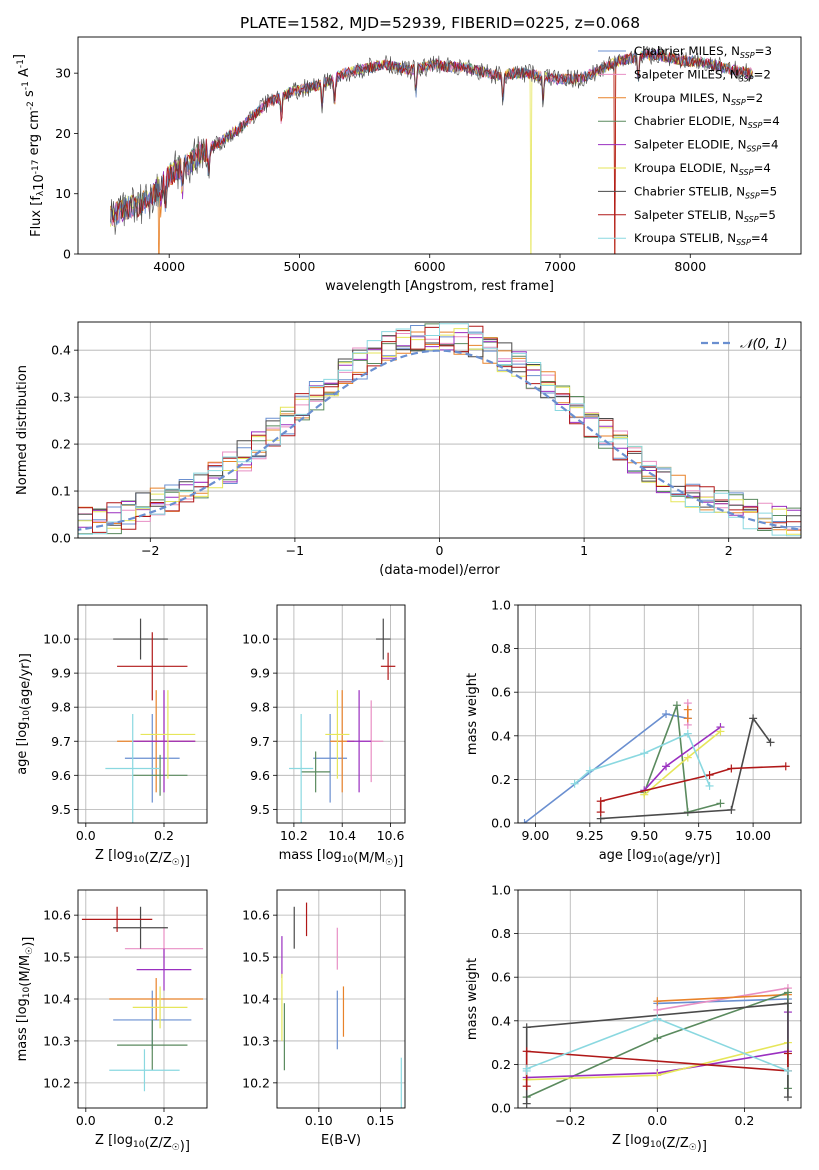 This screenshot has height=1170, width=819. Describe the element at coordinates (22, 430) in the screenshot. I see `y-axis-label: Normed distribution` at that location.